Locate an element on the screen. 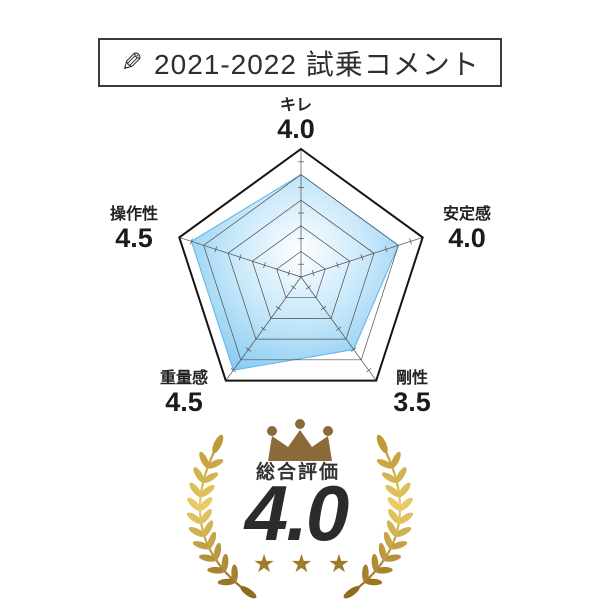 This screenshot has height=601, width=600. crown-icon is located at coordinates (300, 440).